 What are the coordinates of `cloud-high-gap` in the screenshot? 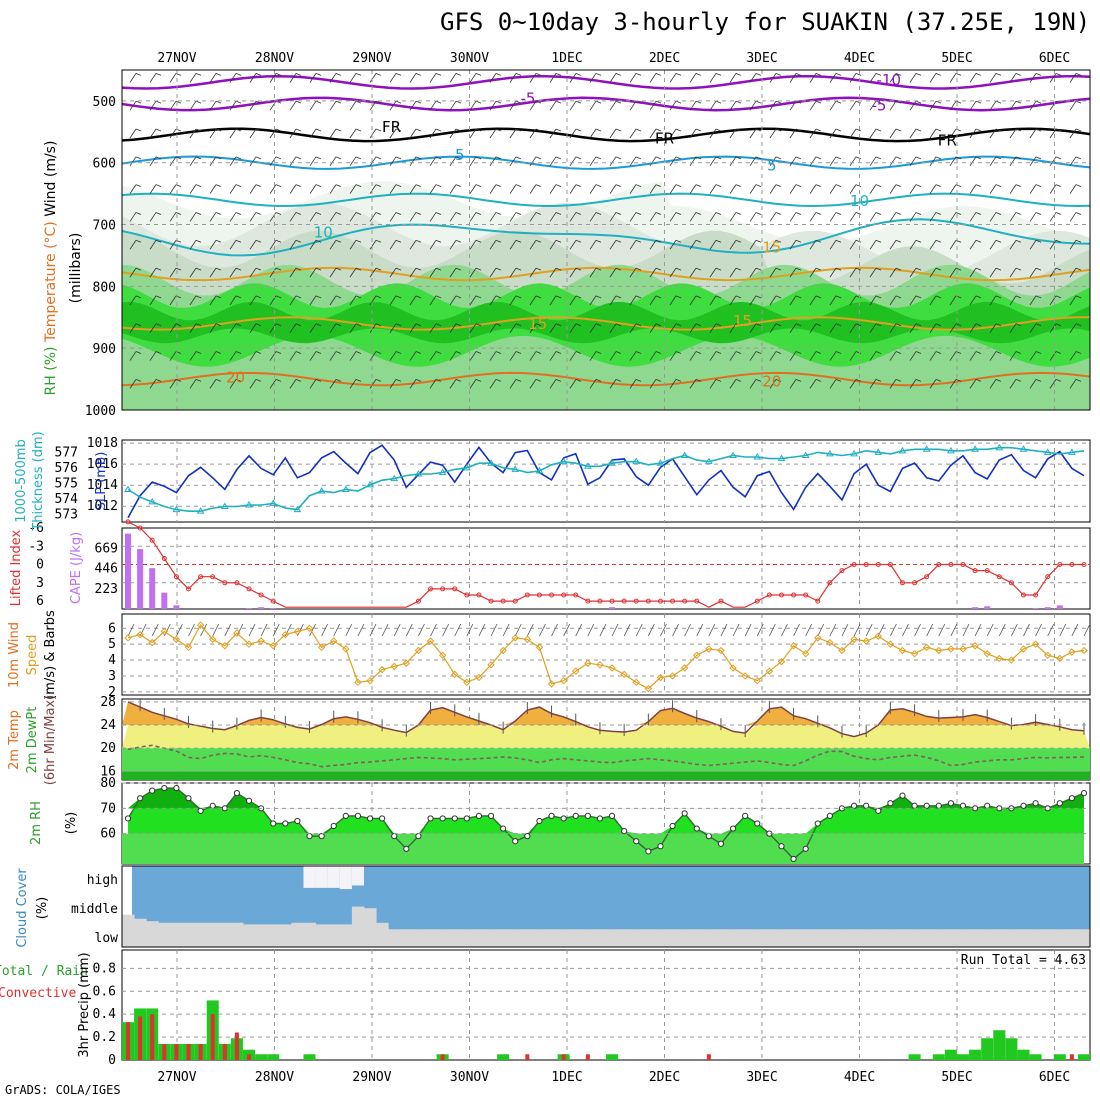 It's located at (321, 877).